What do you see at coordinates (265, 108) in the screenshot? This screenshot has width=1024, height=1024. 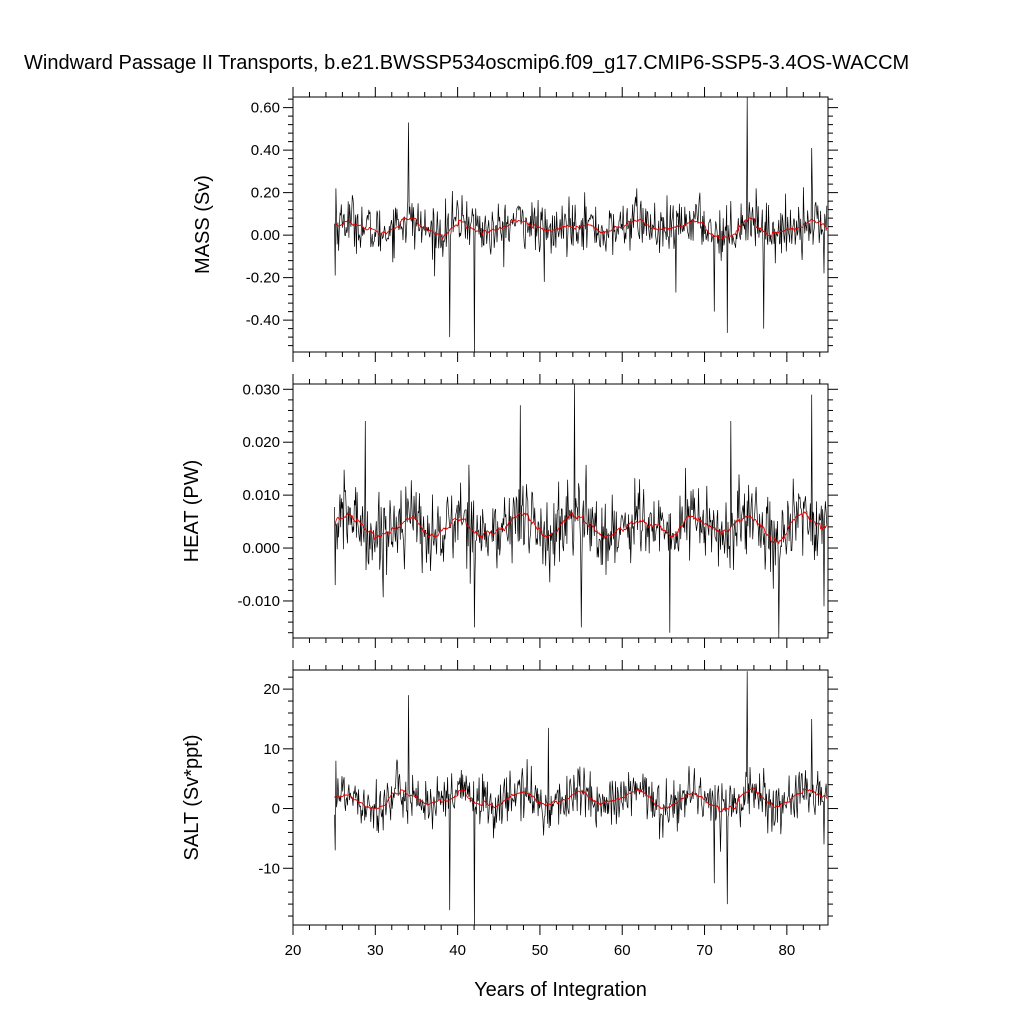 I see `mass-y-tick-label: 0.60` at bounding box center [265, 108].